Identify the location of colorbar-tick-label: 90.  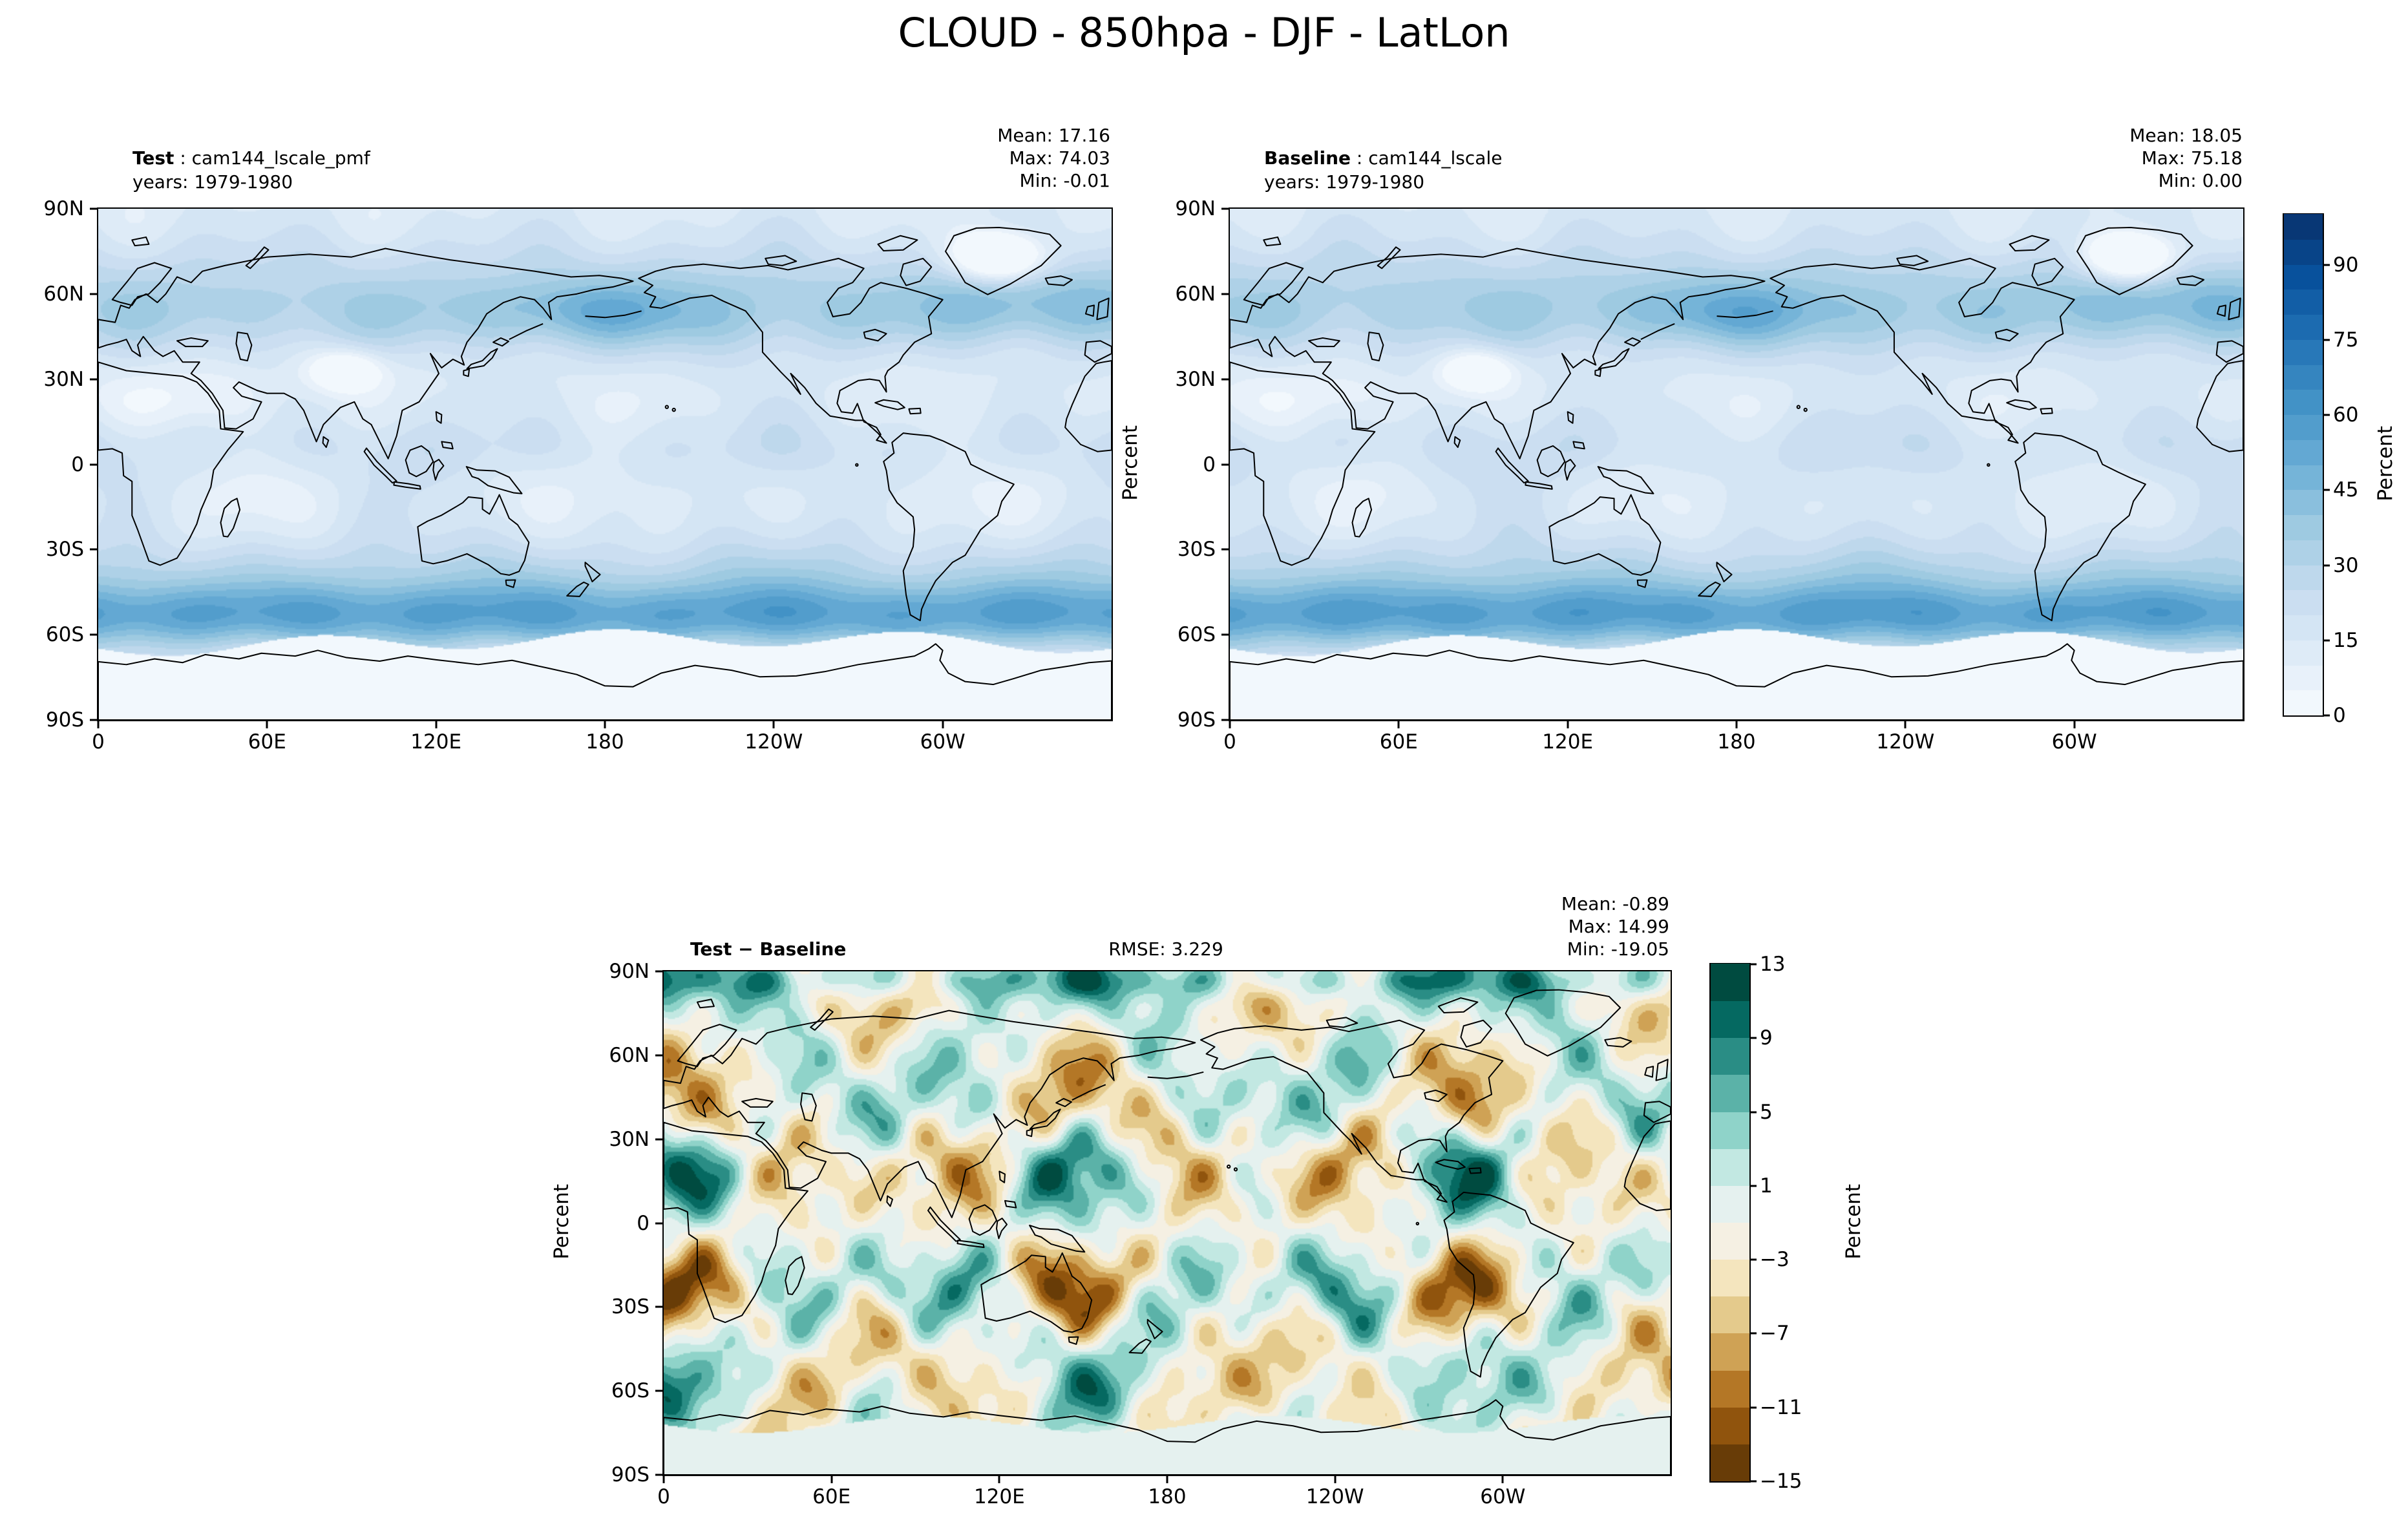
(2346, 265).